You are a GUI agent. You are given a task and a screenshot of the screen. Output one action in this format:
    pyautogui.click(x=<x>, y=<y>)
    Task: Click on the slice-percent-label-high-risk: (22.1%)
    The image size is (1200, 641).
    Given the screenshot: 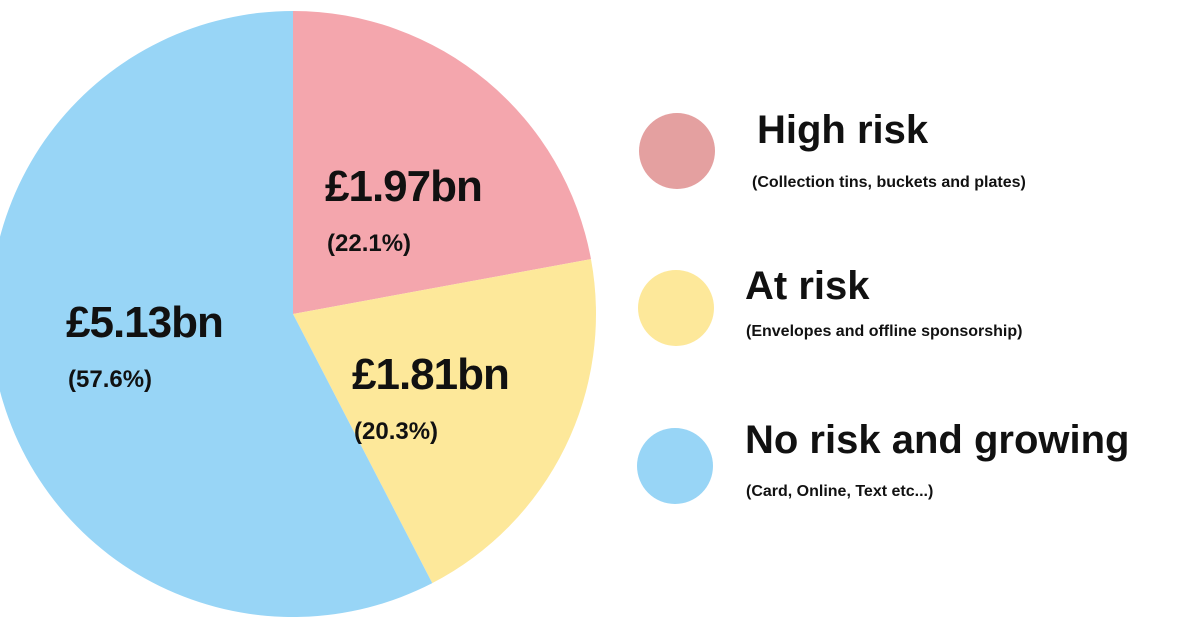 What is the action you would take?
    pyautogui.click(x=369, y=243)
    